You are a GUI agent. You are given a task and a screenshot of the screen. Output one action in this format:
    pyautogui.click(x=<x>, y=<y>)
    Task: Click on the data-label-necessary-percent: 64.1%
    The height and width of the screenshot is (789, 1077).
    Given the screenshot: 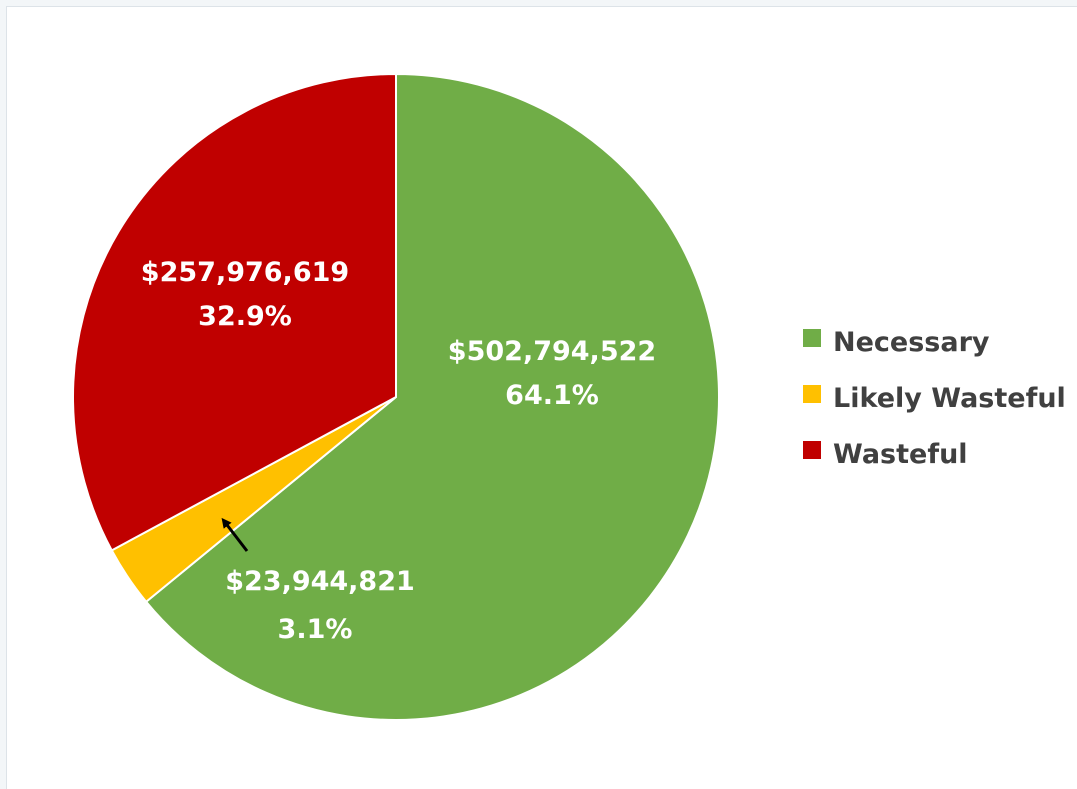 What is the action you would take?
    pyautogui.click(x=552, y=395)
    